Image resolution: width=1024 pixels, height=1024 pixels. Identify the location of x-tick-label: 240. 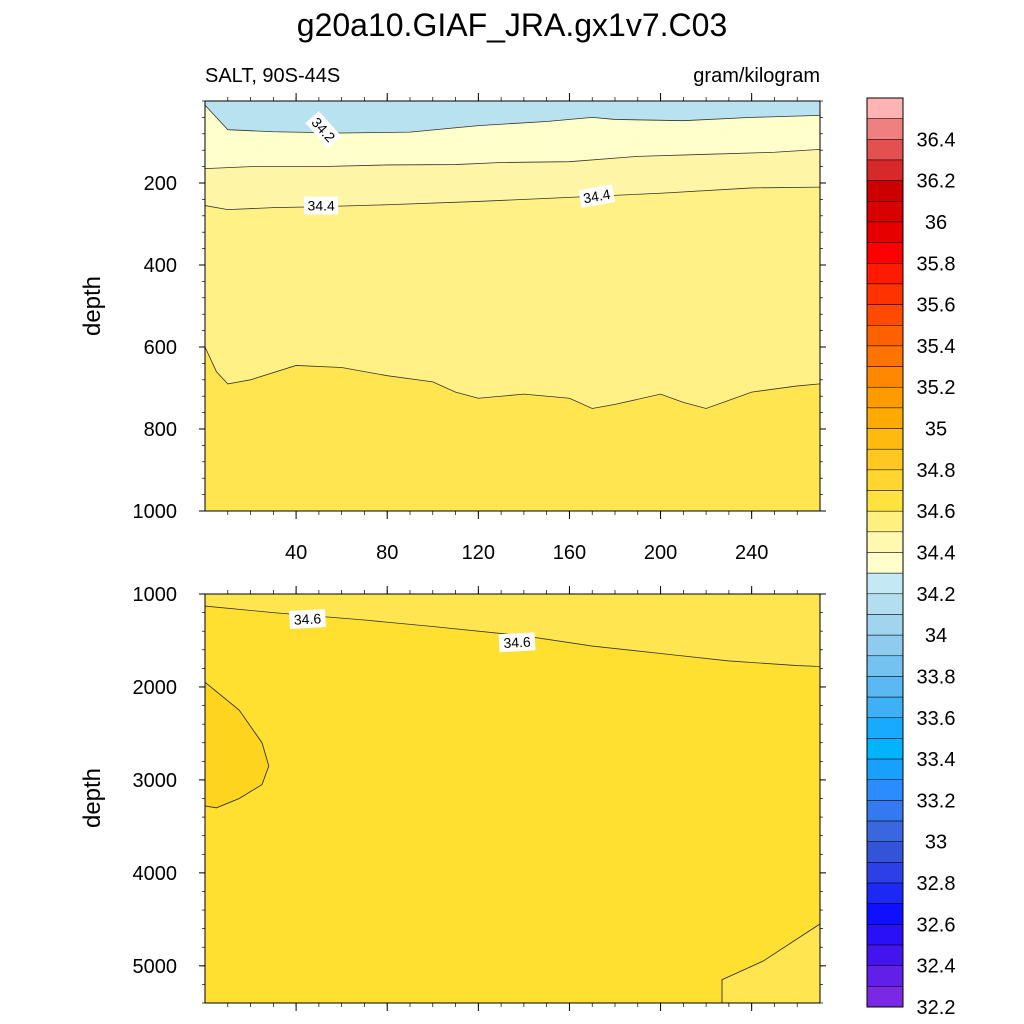
(751, 553).